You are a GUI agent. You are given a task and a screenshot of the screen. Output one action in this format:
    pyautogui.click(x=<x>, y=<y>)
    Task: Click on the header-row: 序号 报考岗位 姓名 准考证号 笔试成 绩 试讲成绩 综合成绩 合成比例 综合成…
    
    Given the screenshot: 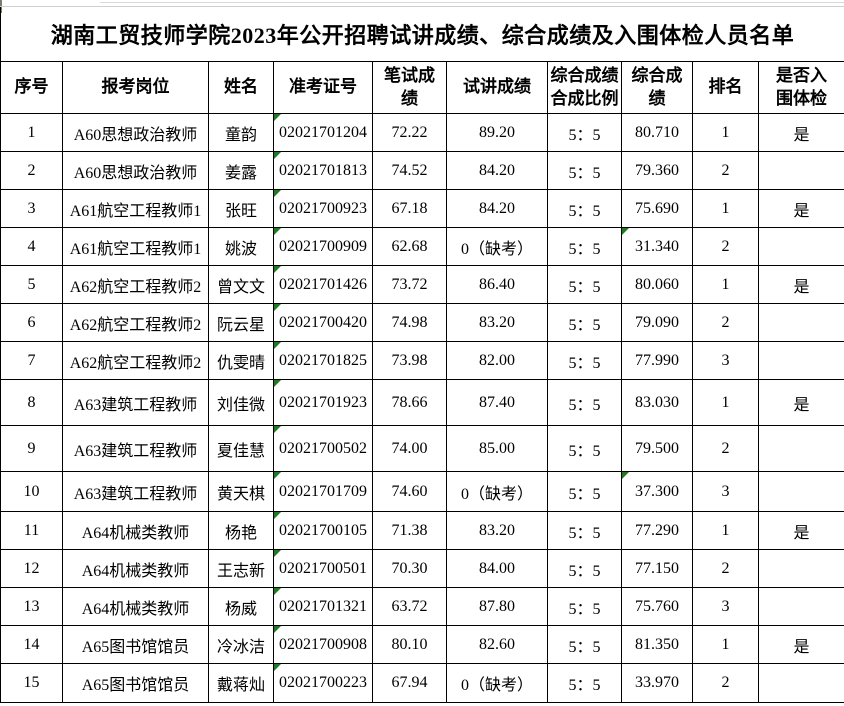 What is the action you would take?
    pyautogui.click(x=422, y=87)
    